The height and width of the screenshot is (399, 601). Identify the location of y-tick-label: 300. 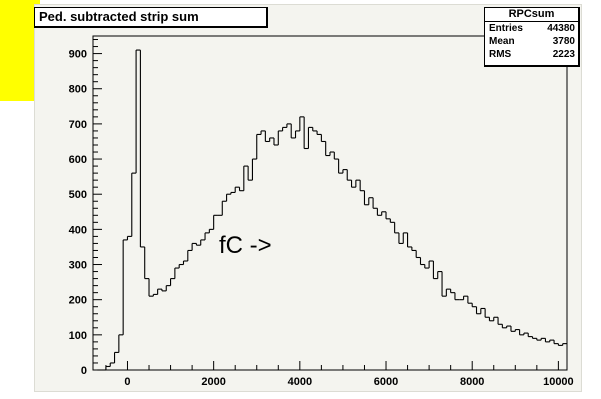
(78, 266).